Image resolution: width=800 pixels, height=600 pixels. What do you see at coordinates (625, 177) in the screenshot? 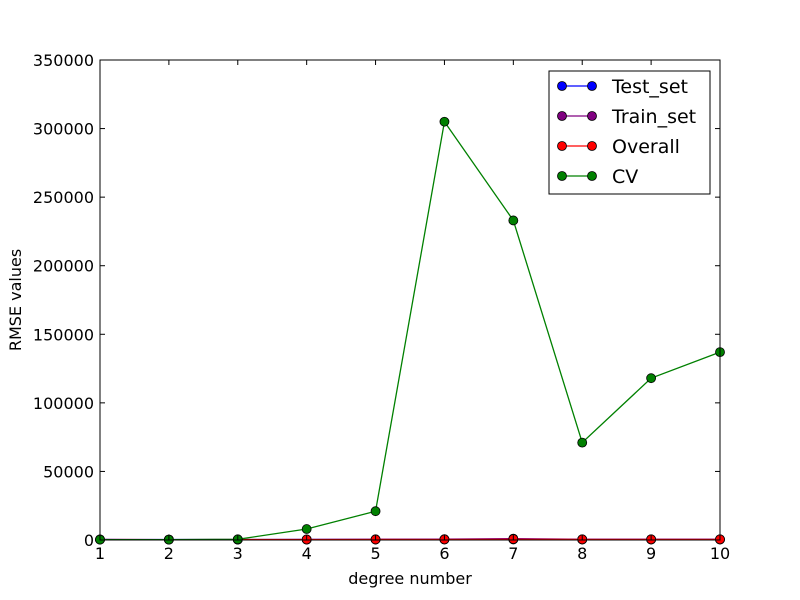
I see `legend-label: CV` at bounding box center [625, 177].